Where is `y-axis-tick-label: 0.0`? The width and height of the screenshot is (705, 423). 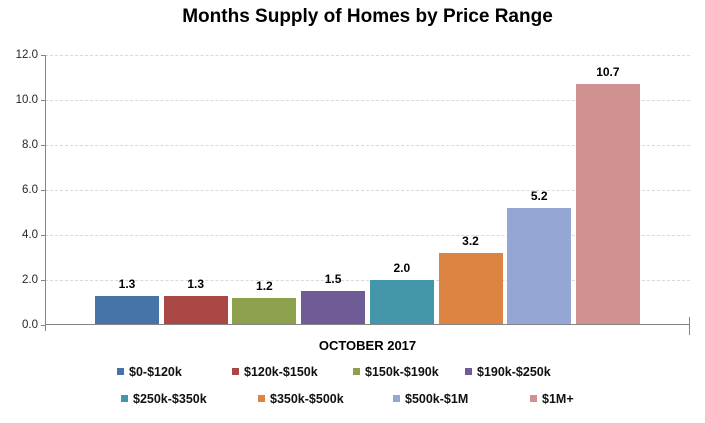 y-axis-tick-label: 0.0 is located at coordinates (30, 325).